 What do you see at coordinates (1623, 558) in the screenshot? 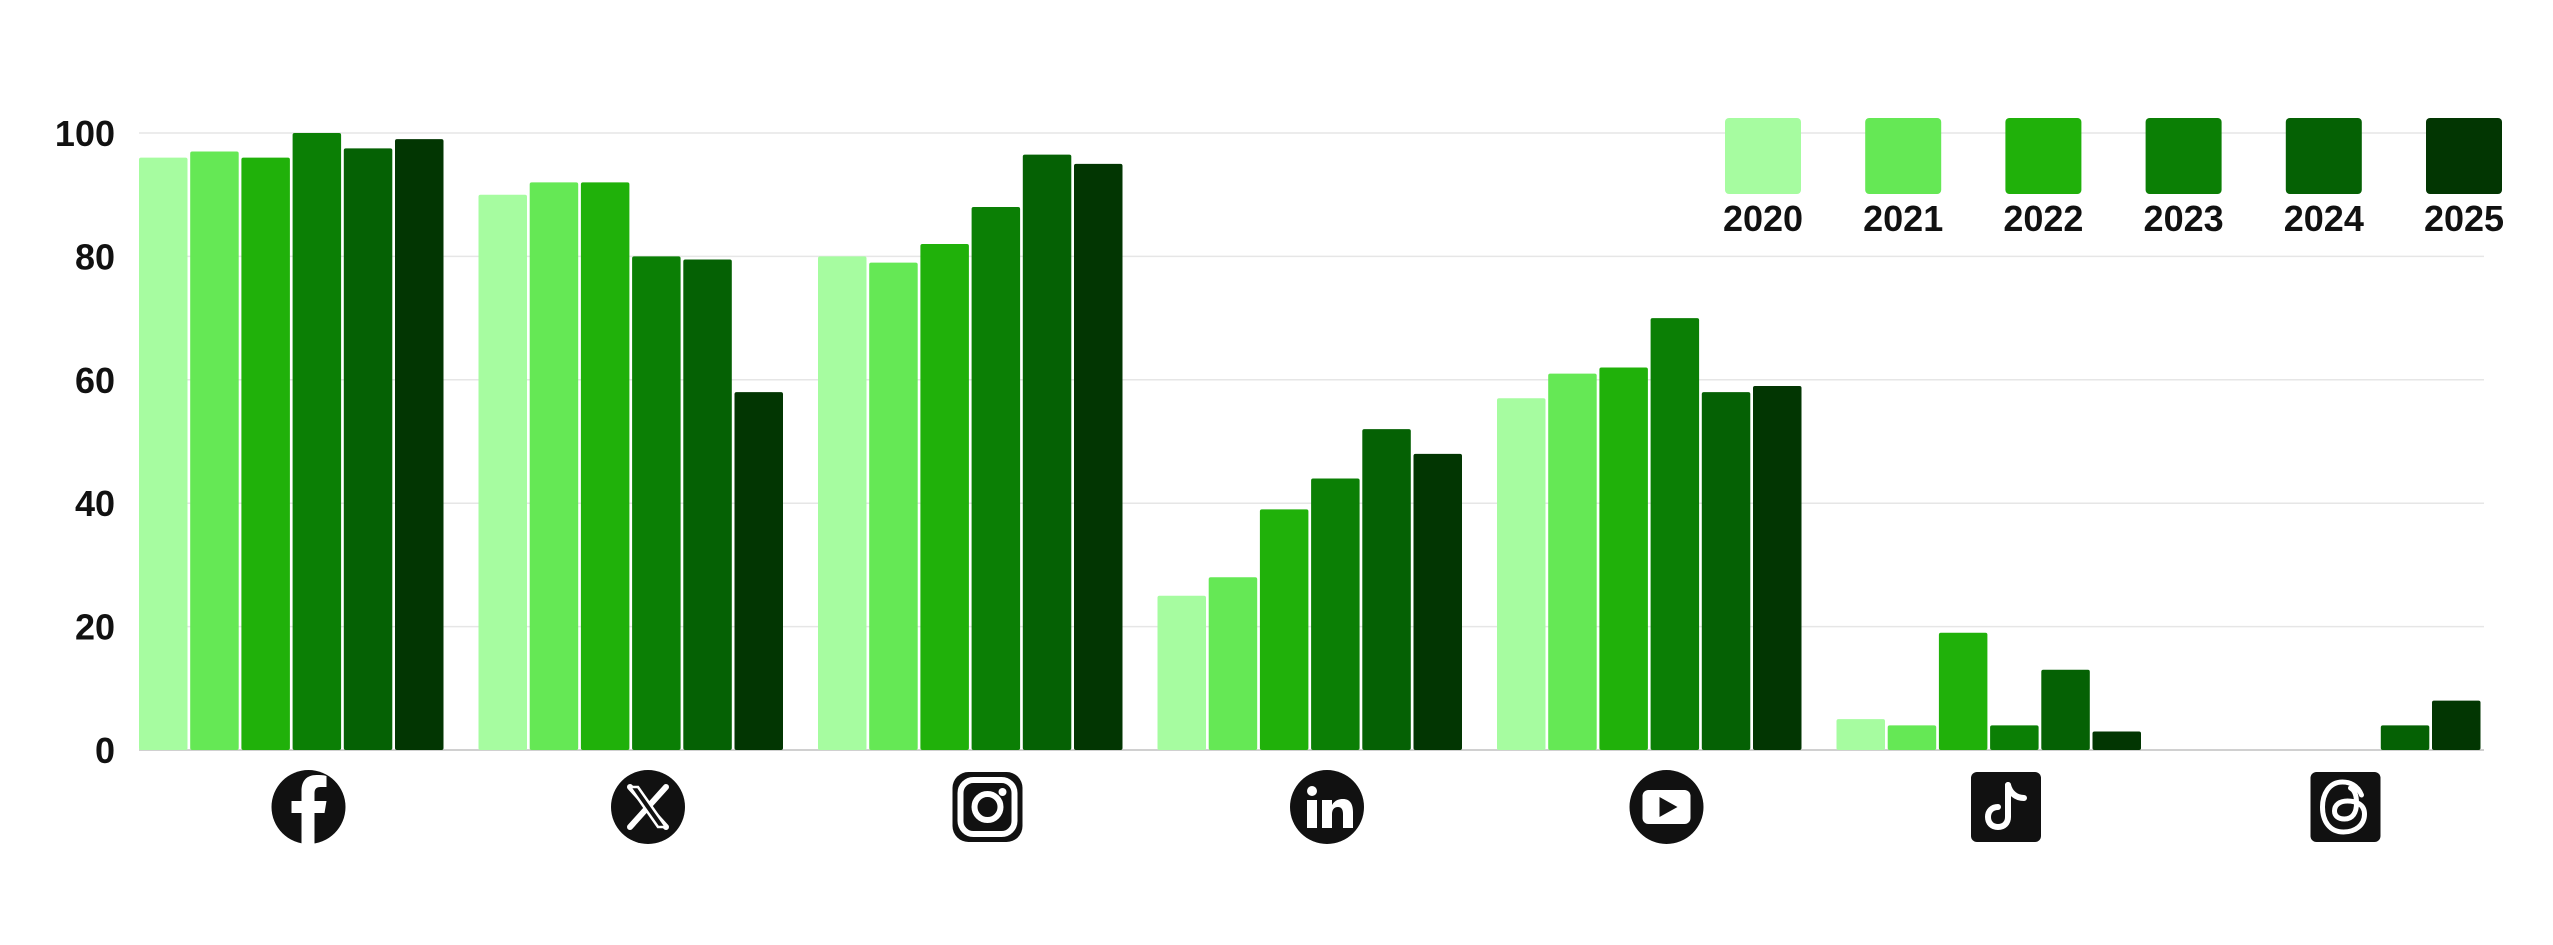
I see `bar-youtube-2022` at bounding box center [1623, 558].